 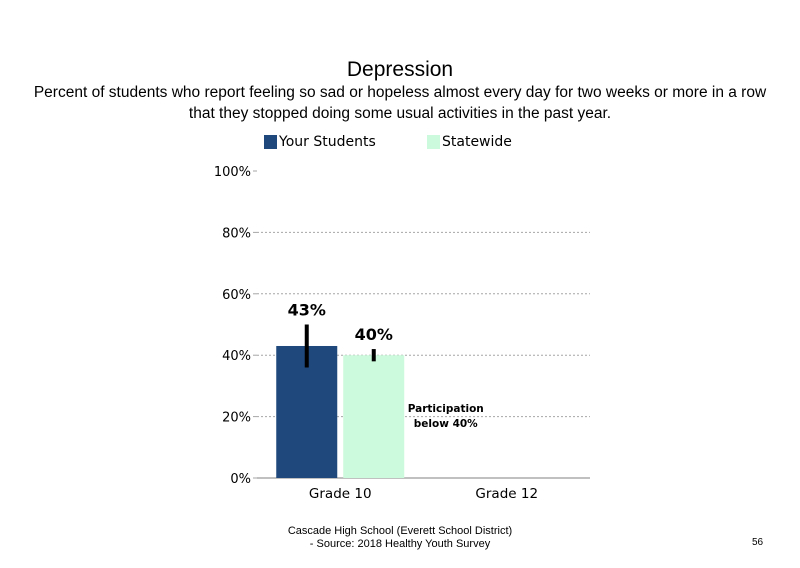 I want to click on annotation-line-1: Participation, so click(x=446, y=409).